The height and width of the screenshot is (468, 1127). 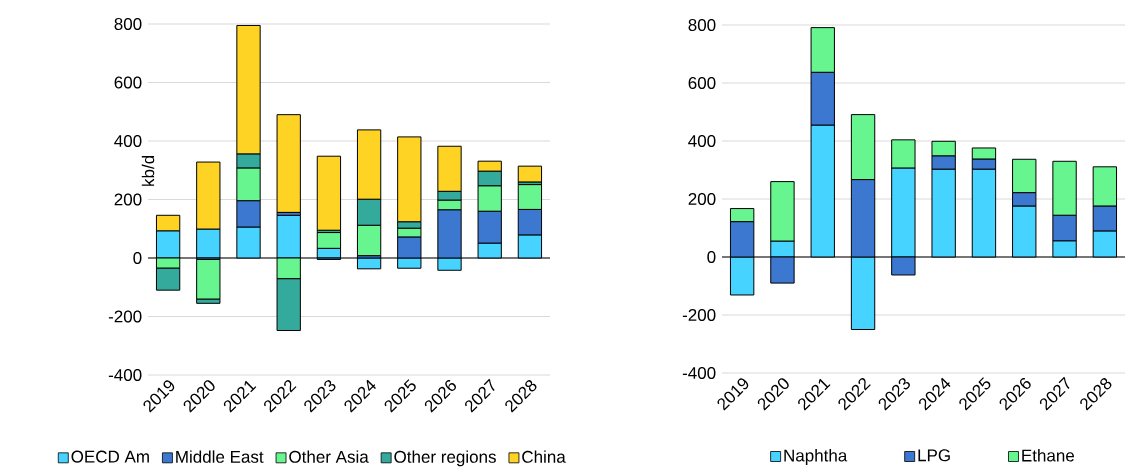 I want to click on legend-label: Other regions, so click(x=445, y=458).